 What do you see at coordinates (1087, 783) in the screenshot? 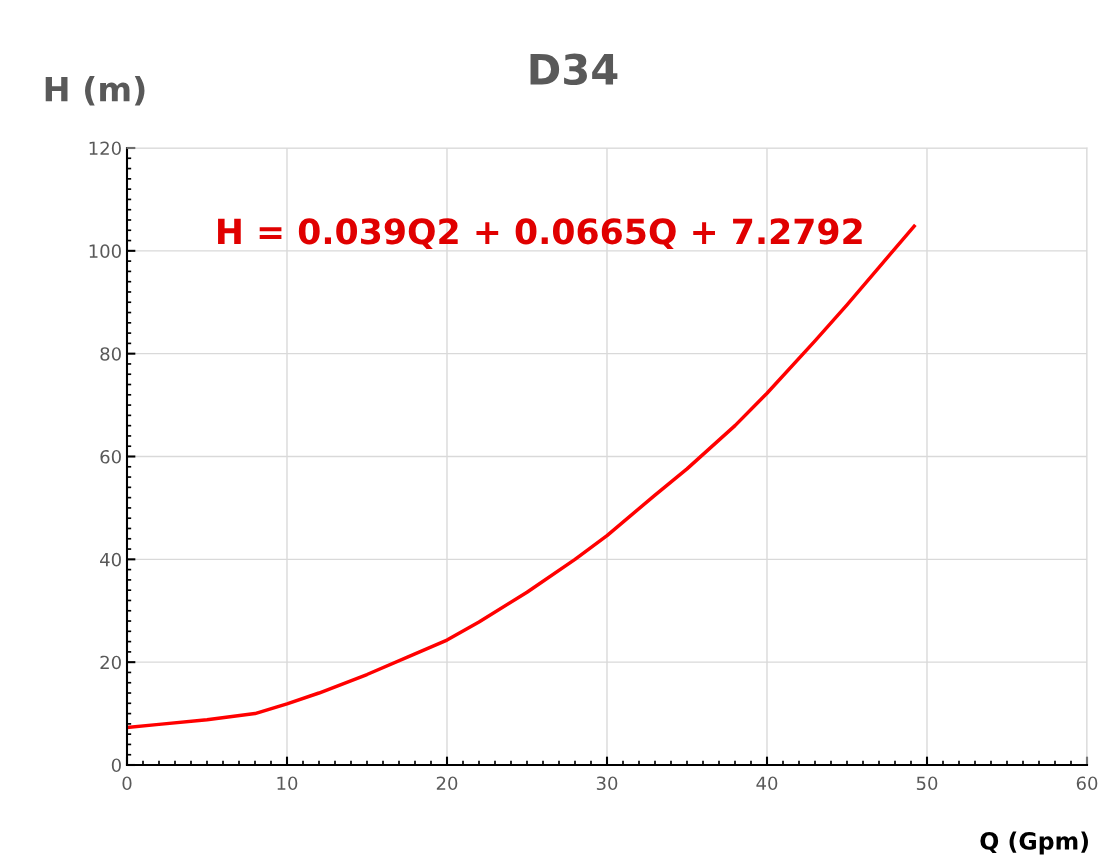
I see `x-tick-label: 60` at bounding box center [1087, 783].